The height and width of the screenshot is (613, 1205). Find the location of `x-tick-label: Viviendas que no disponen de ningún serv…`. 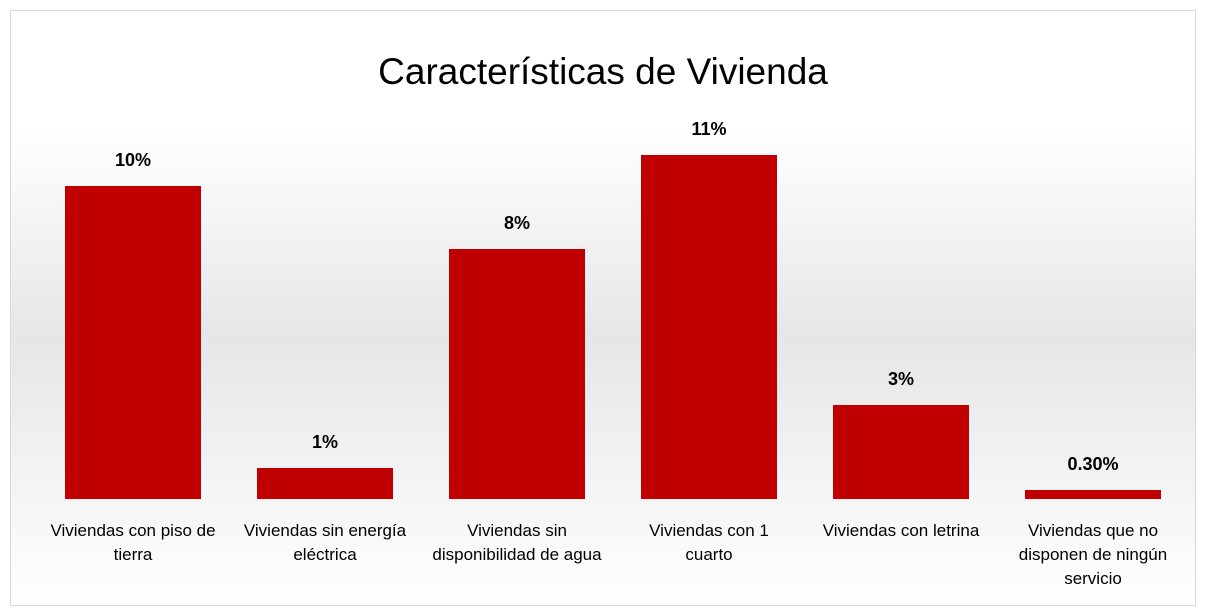

x-tick-label: Viviendas que no disponen de ningún serv… is located at coordinates (1093, 554).